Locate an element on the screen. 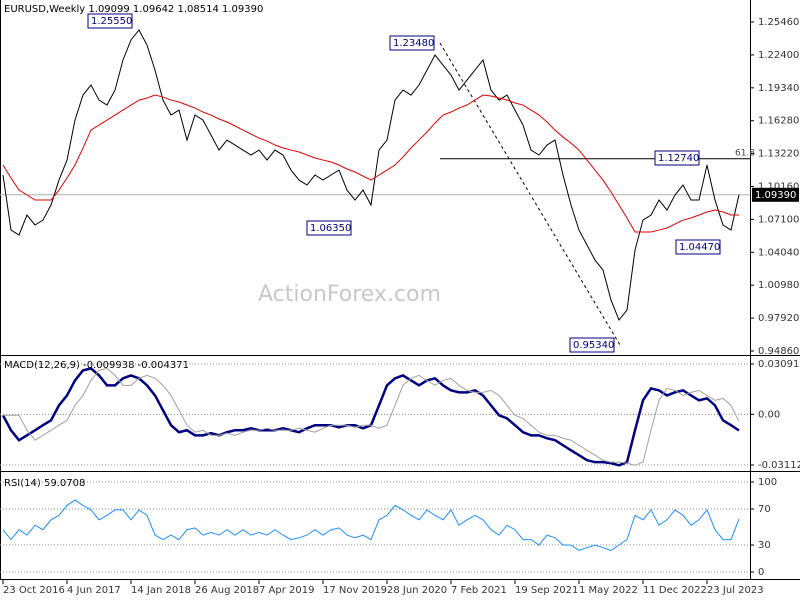  y-tick-label: 70 is located at coordinates (764, 509).